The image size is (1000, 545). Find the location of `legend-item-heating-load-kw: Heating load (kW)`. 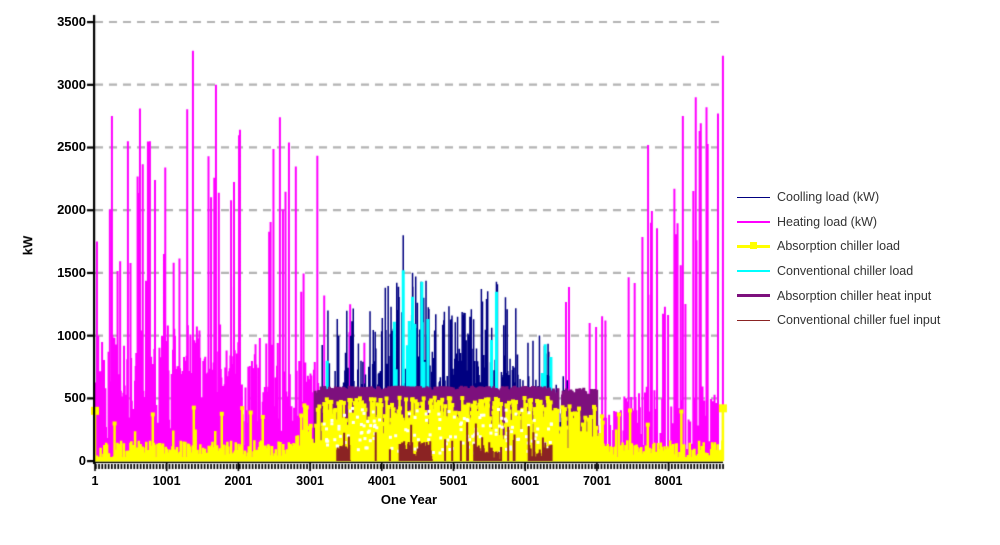

legend-item-heating-load-kw: Heating load (kW) is located at coordinates (838, 222).